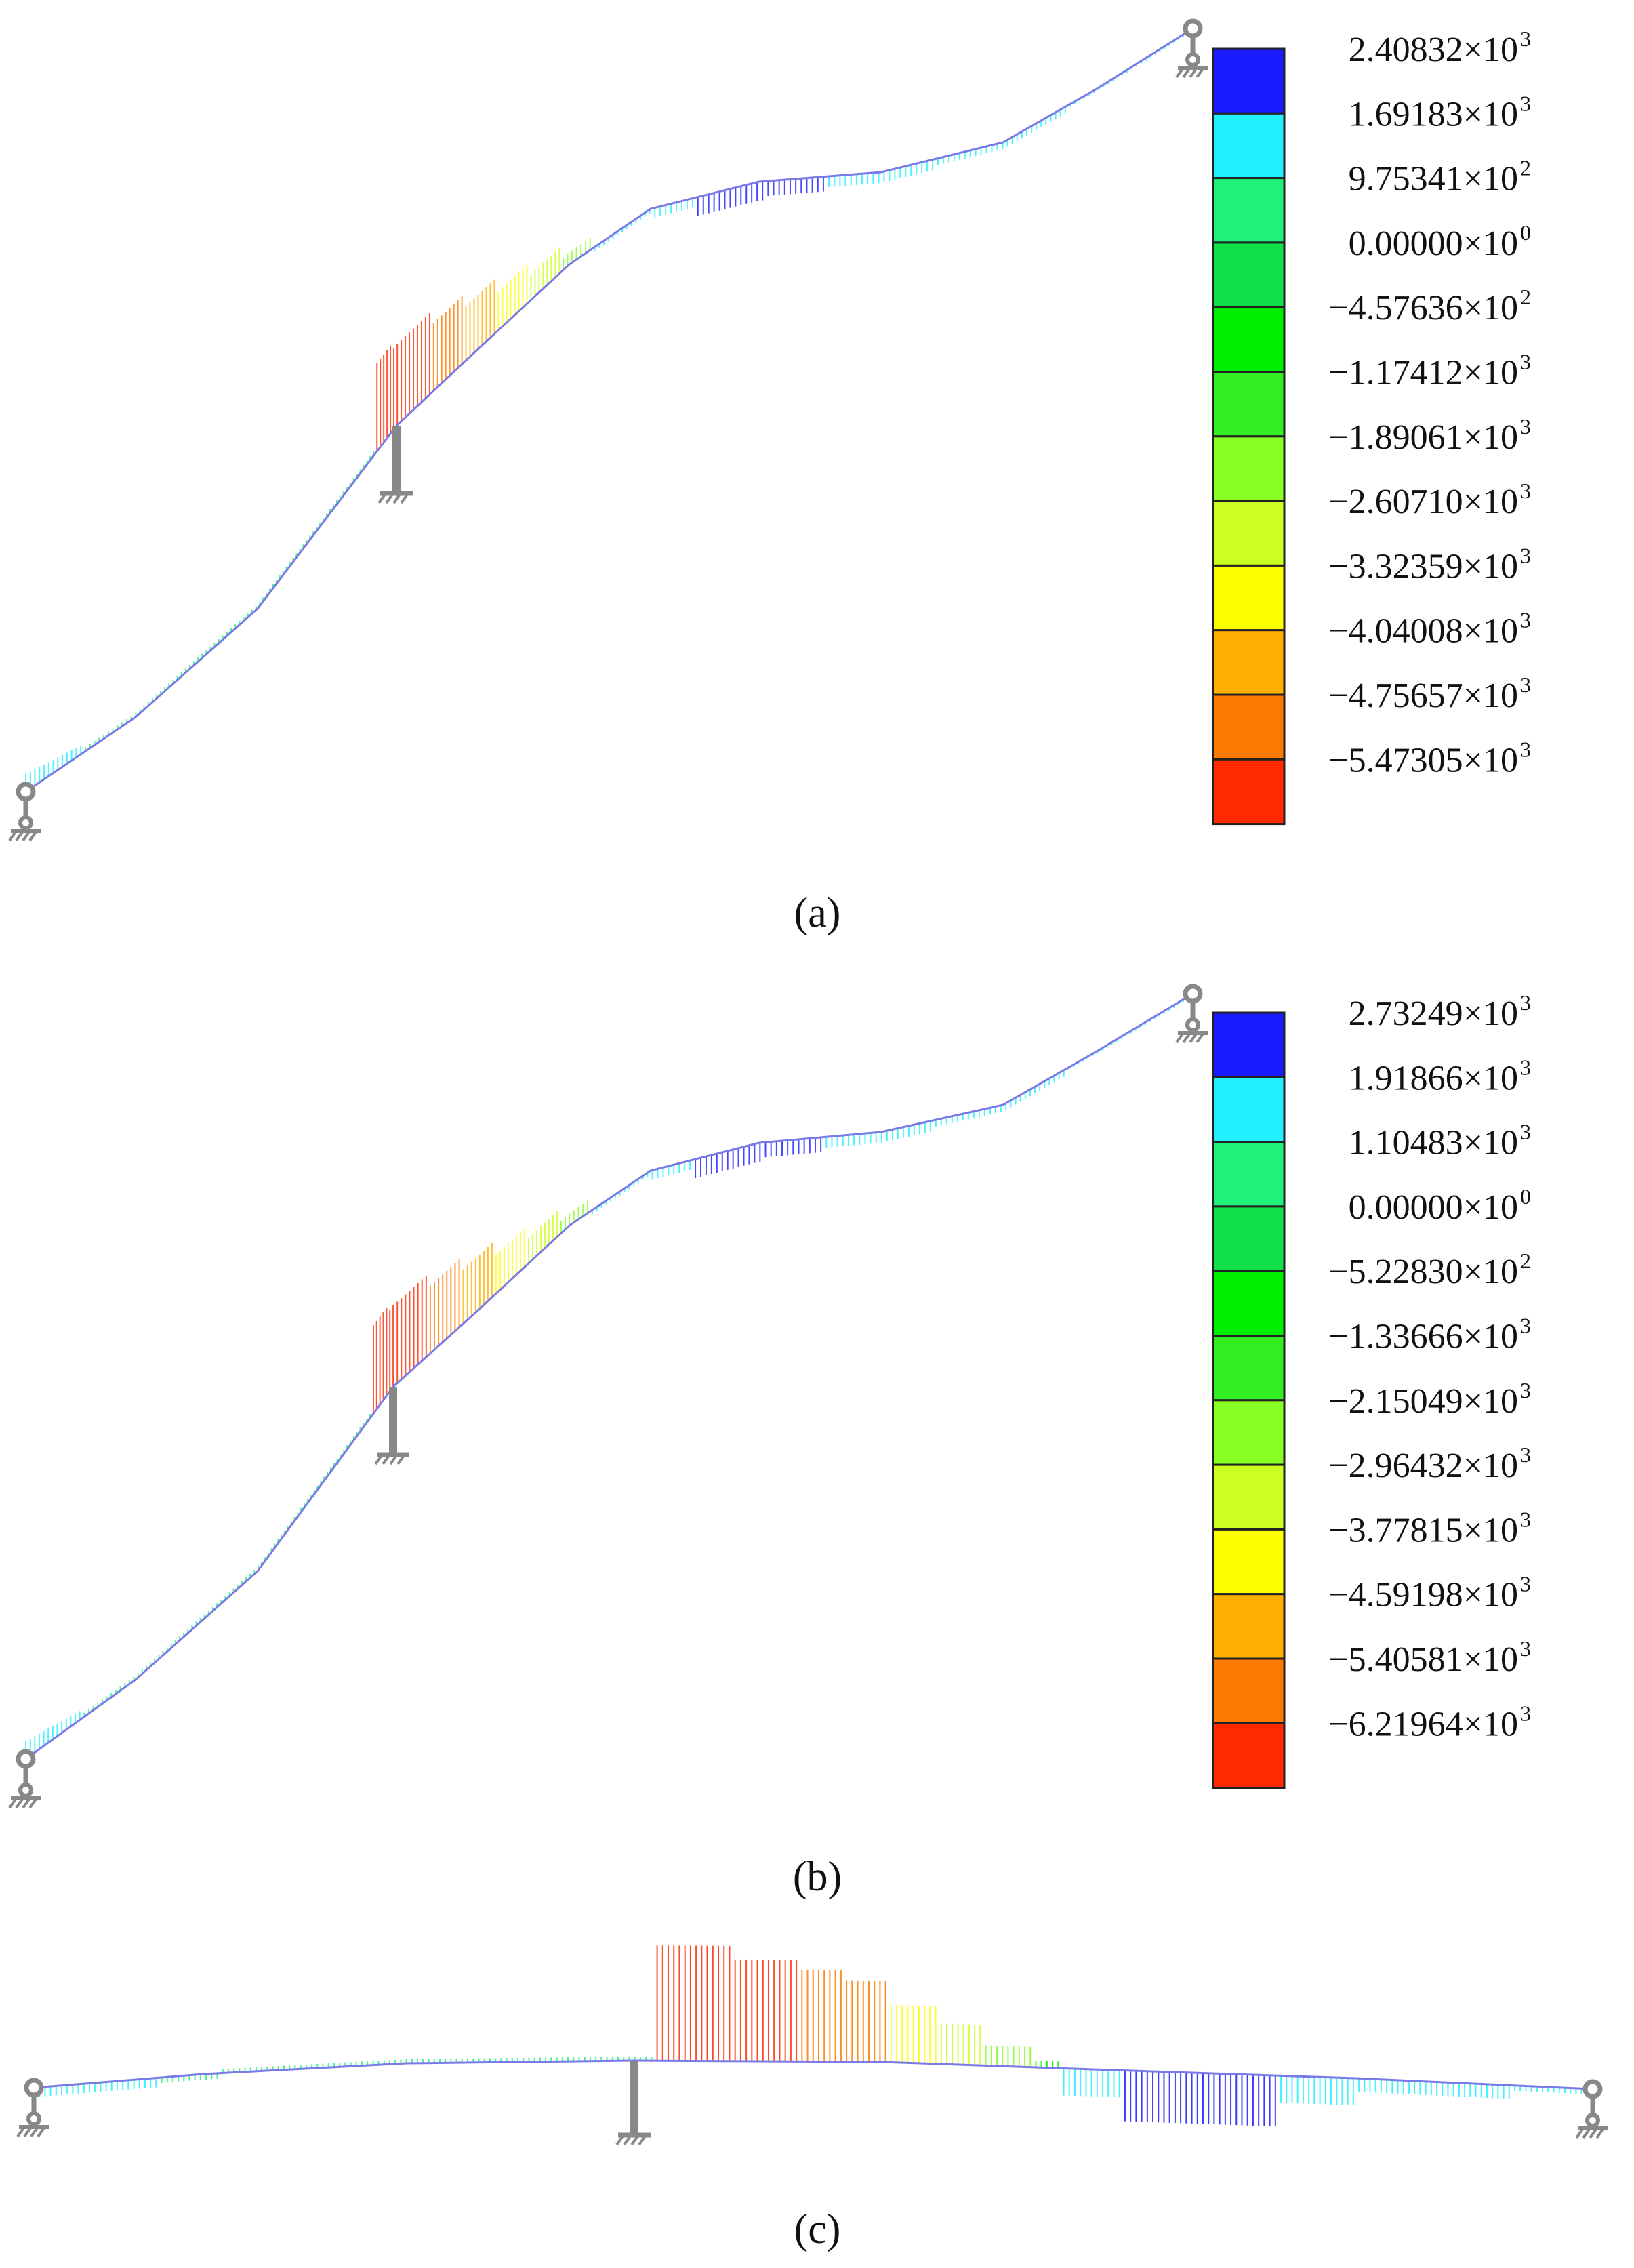  Describe the element at coordinates (817, 2229) in the screenshot. I see `panel-label-c: (c)` at that location.